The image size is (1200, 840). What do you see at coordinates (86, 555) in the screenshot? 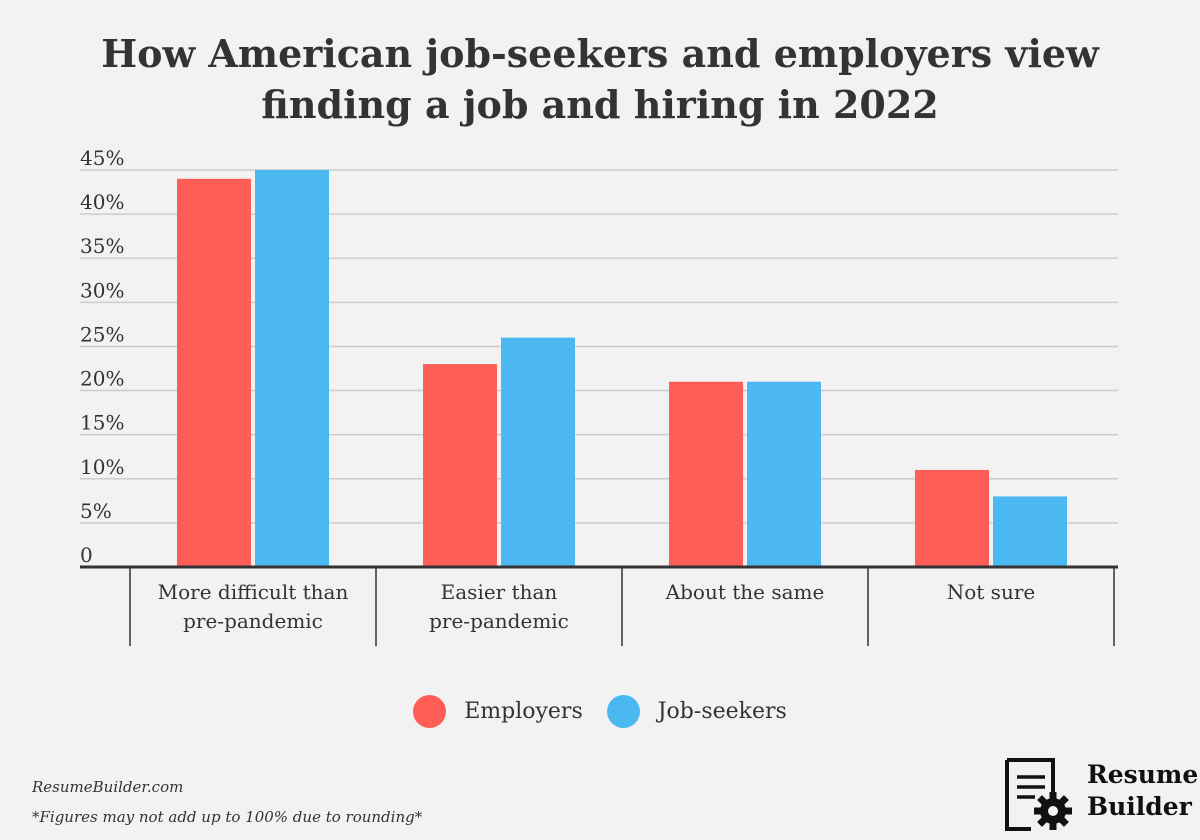
I see `y-tick-label: 0` at bounding box center [86, 555].